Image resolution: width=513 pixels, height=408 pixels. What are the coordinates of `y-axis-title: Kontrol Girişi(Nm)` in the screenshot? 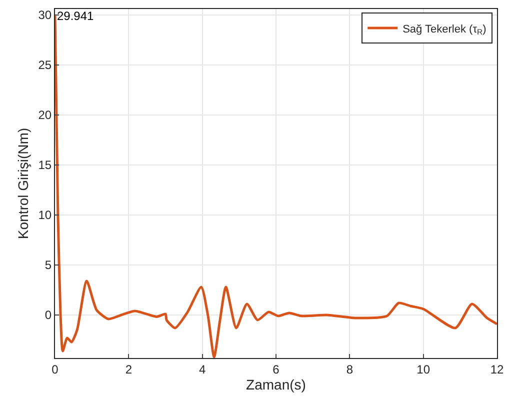 It's located at (22, 184).